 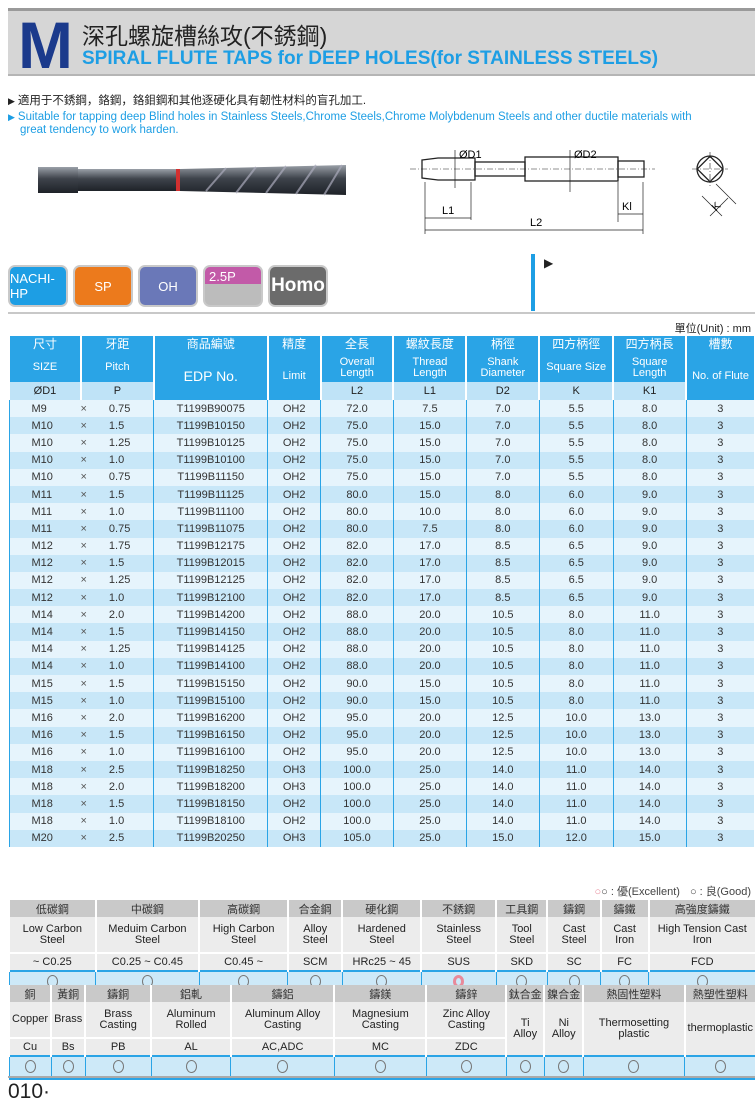 What do you see at coordinates (210, 460) in the screenshot?
I see `edp-no-cell: T1199B10100` at bounding box center [210, 460].